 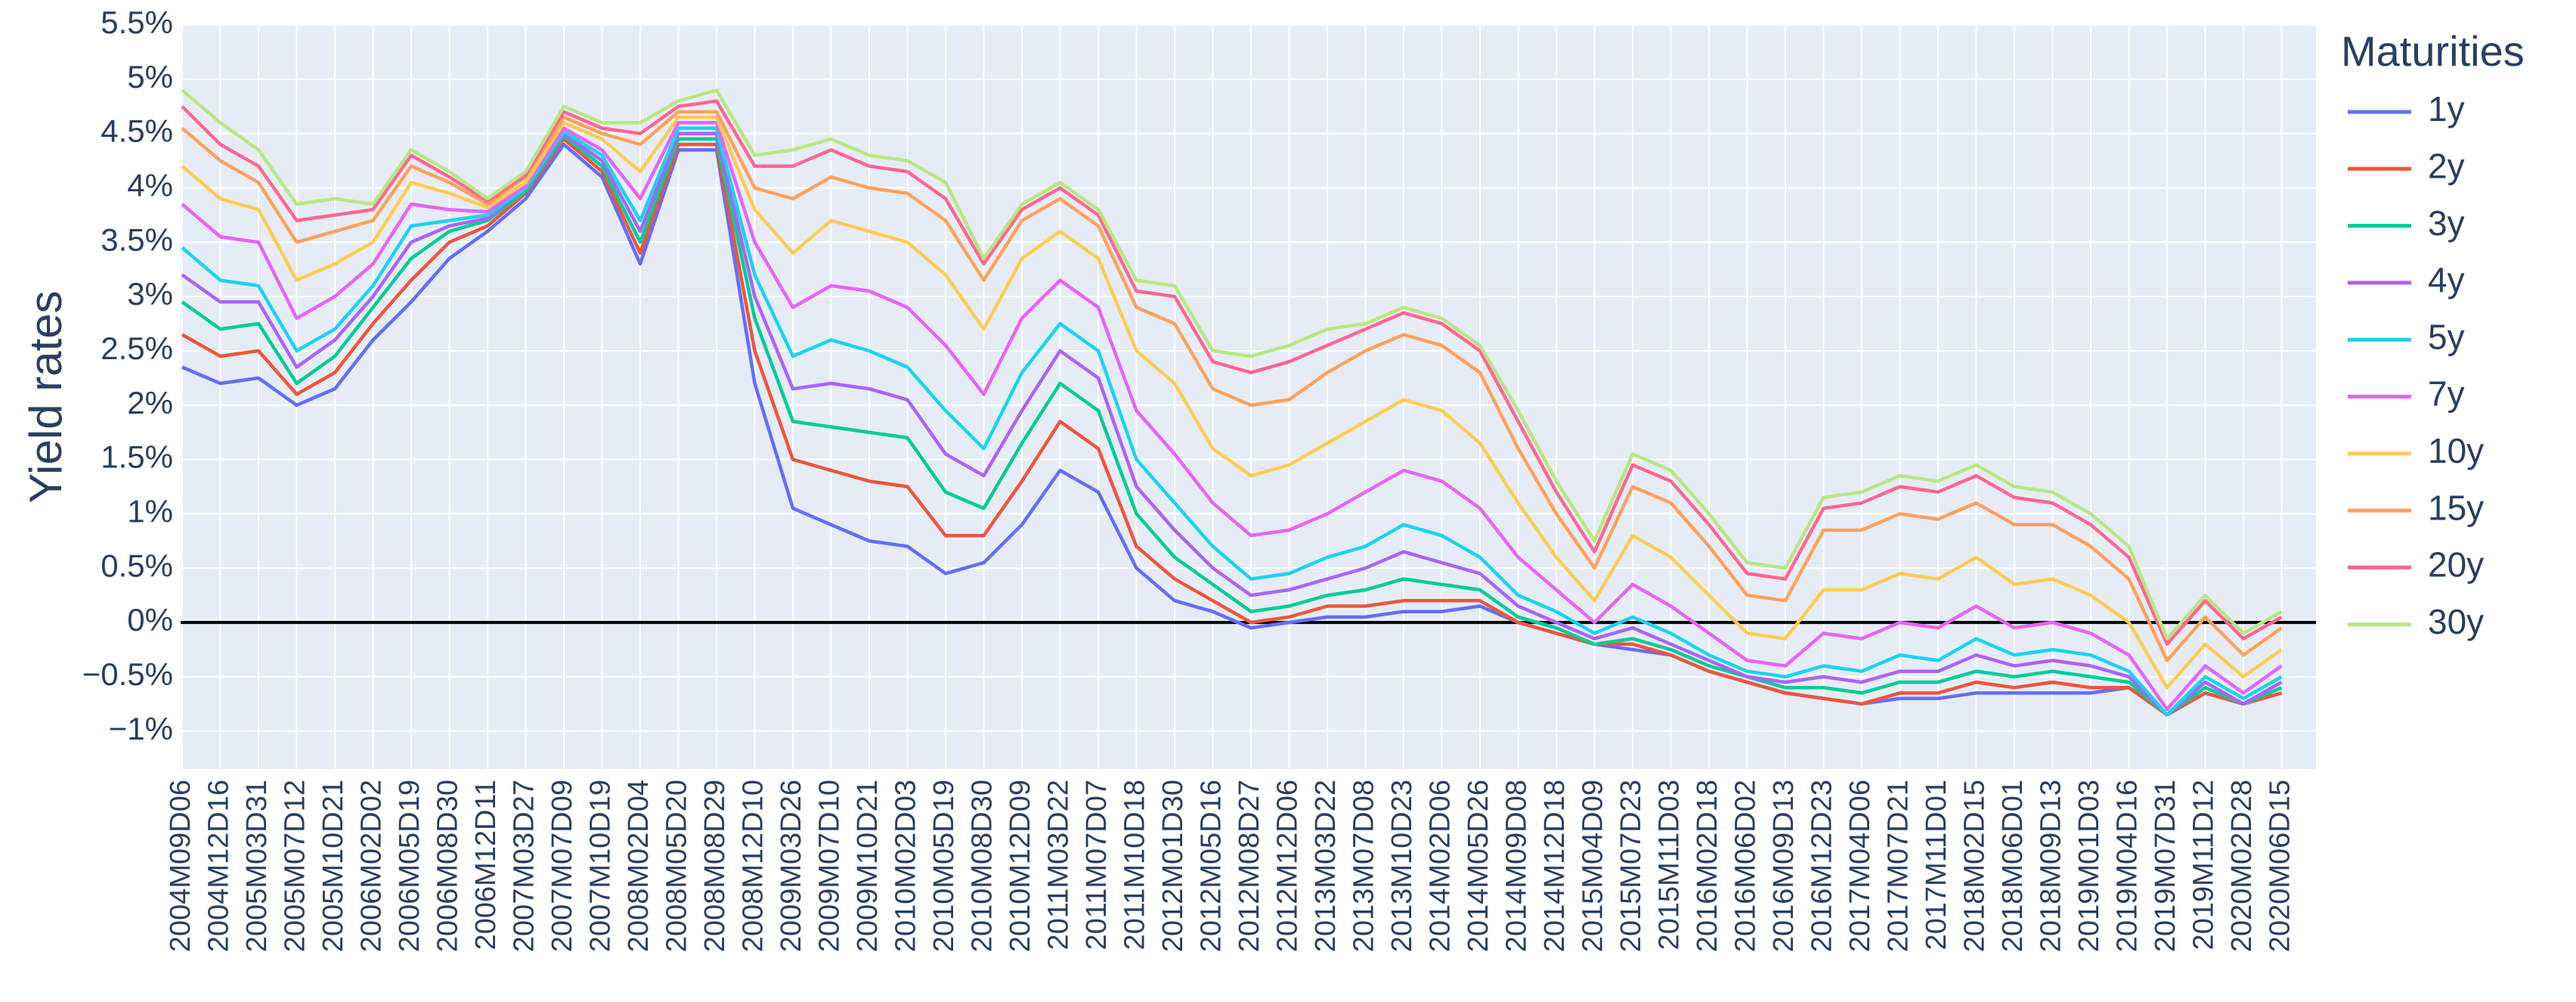 I want to click on y-tick-label: 5.5%, so click(x=137, y=22).